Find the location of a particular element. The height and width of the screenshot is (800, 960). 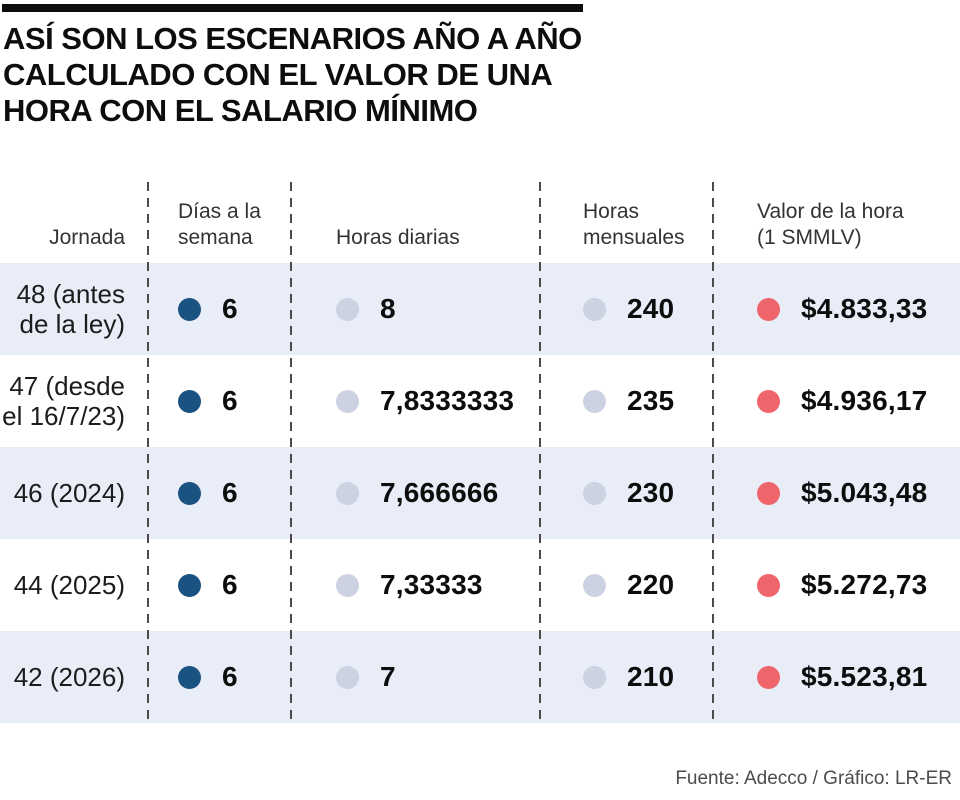

table-row: 44 (2025) 6 7,33333 220 $5.272,73 is located at coordinates (480, 585).